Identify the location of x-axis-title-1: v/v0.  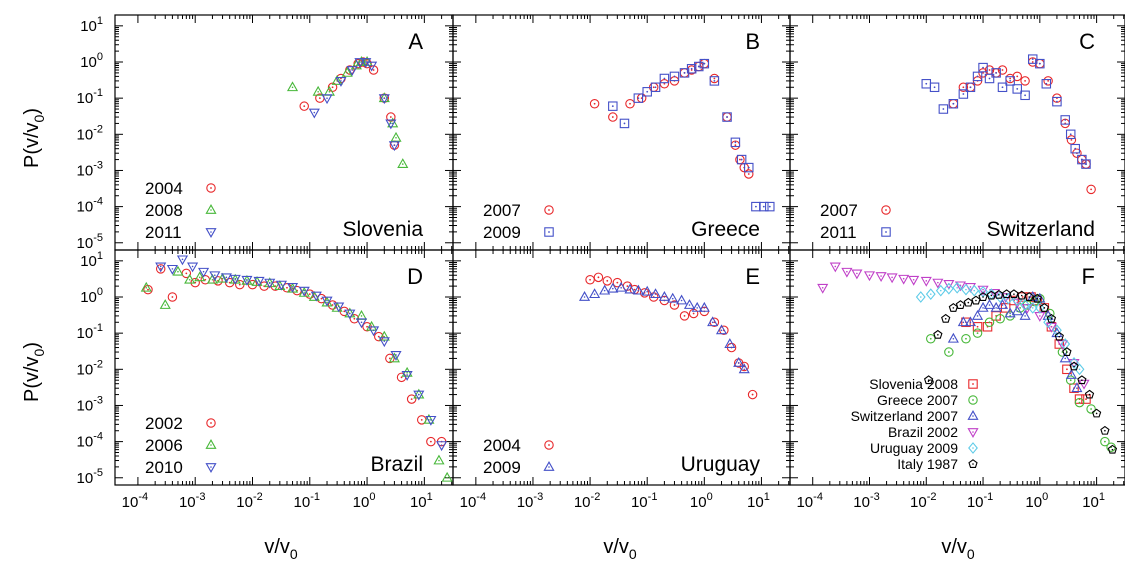
(281, 549).